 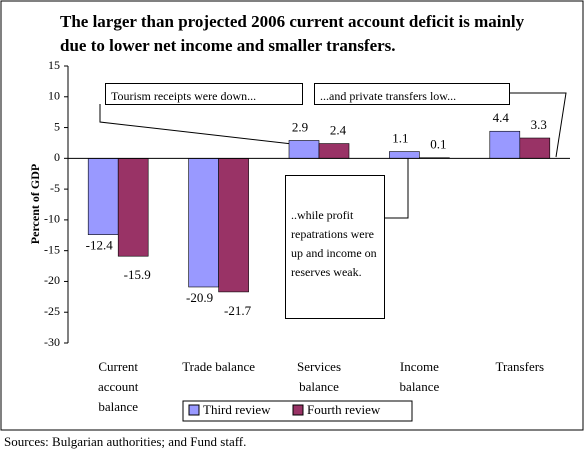 What do you see at coordinates (55, 188) in the screenshot?
I see `y-tick-label: -5` at bounding box center [55, 188].